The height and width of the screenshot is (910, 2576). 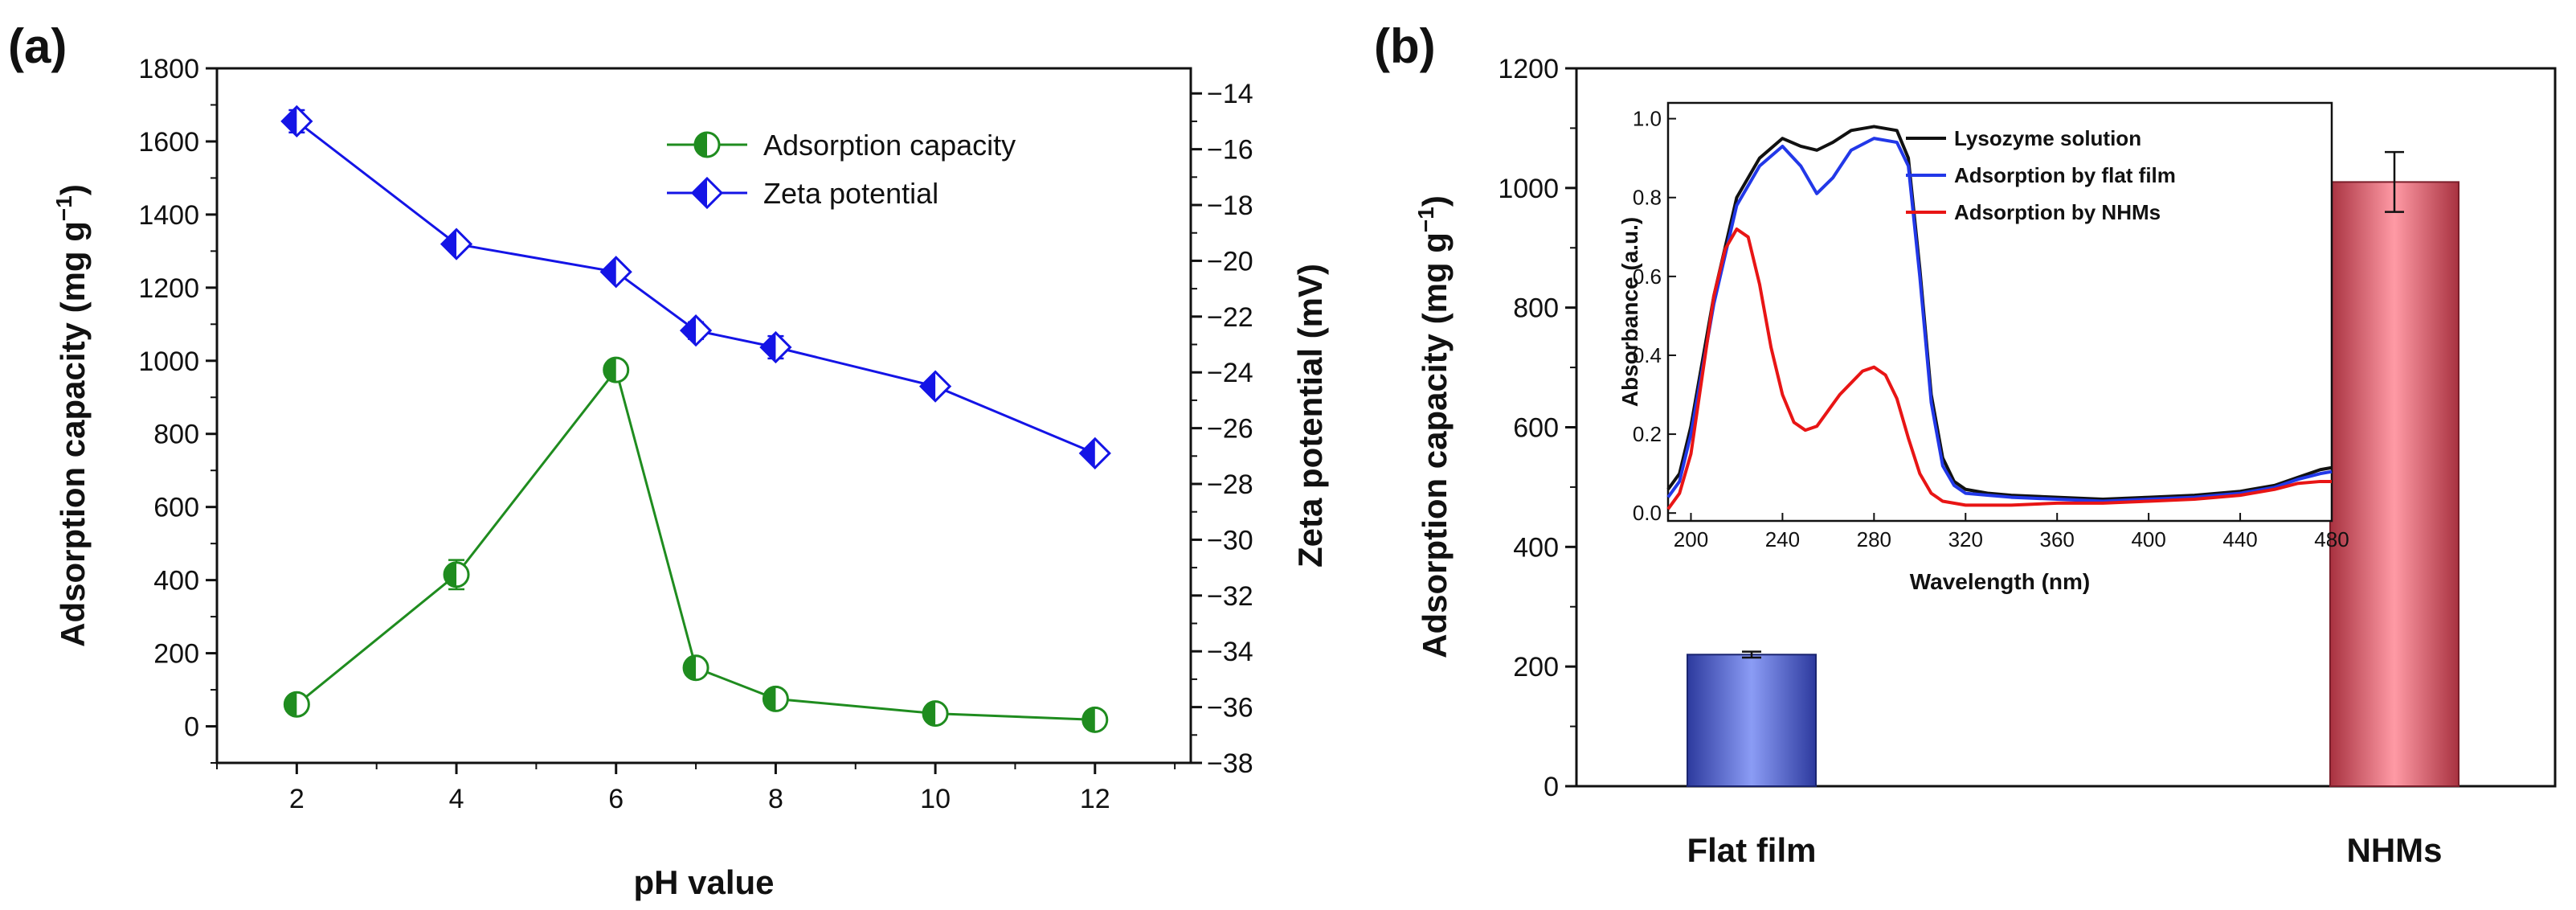 I want to click on inset-x-tick-label: 400, so click(x=2148, y=539).